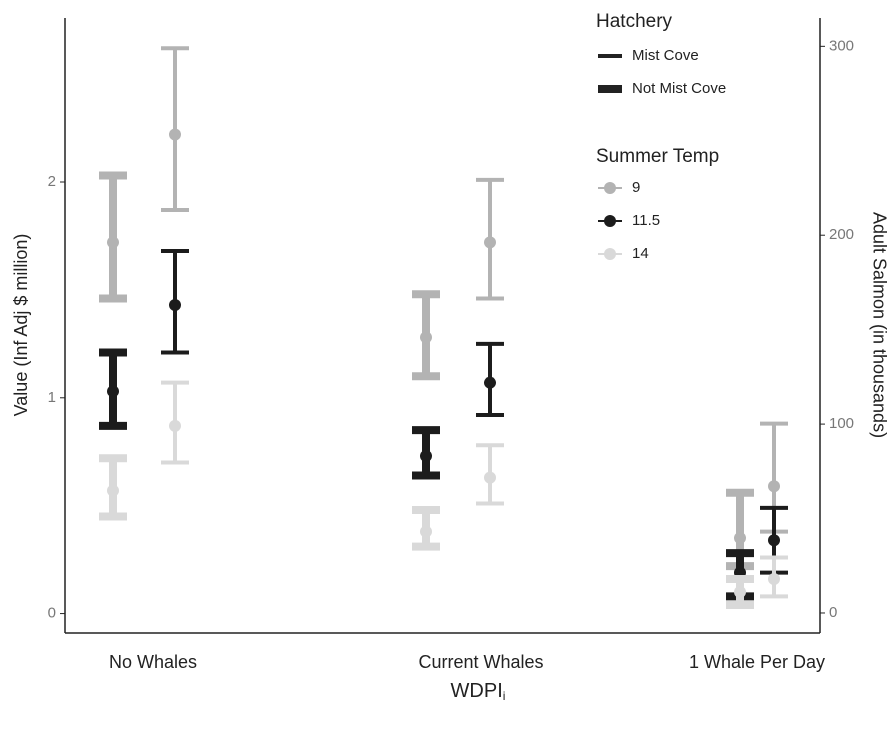 This screenshot has height=730, width=891. What do you see at coordinates (480, 662) in the screenshot?
I see `x-tick-label: Current Whales` at bounding box center [480, 662].